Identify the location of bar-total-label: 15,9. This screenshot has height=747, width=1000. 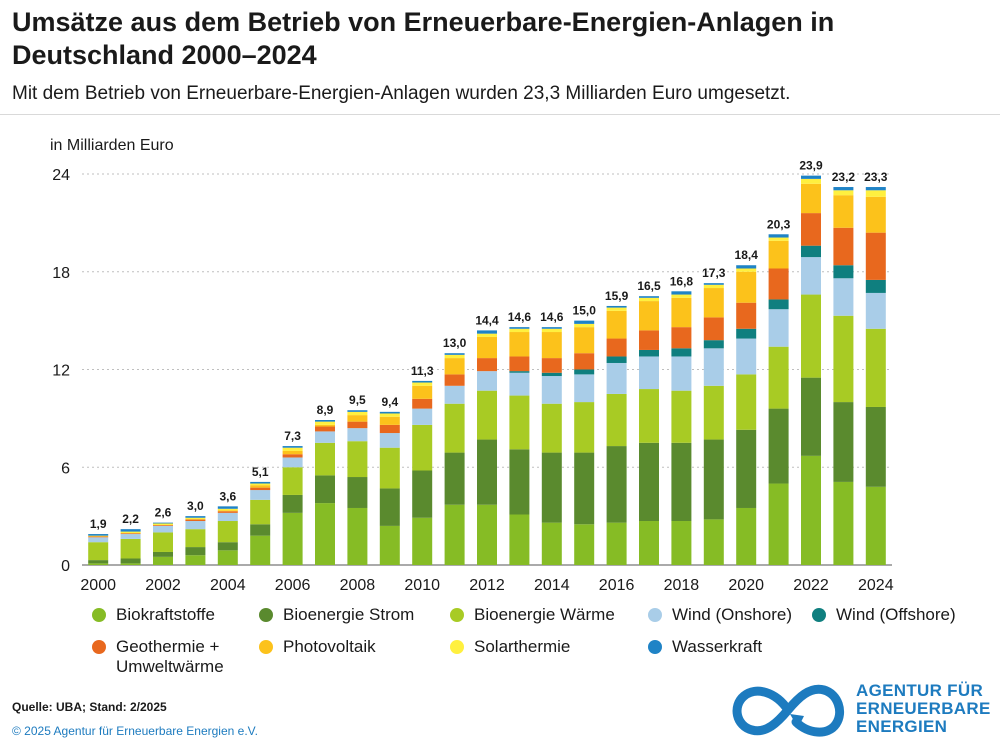
(617, 296).